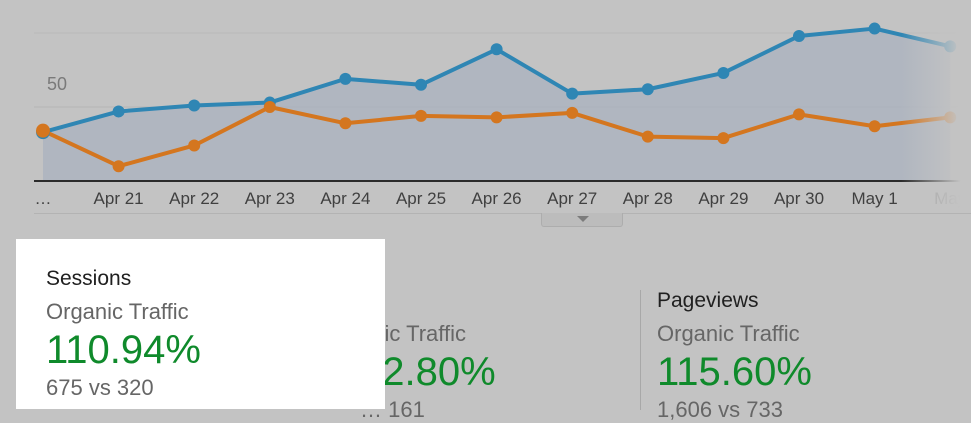  I want to click on x-tick-label: Apr 29, so click(723, 198).